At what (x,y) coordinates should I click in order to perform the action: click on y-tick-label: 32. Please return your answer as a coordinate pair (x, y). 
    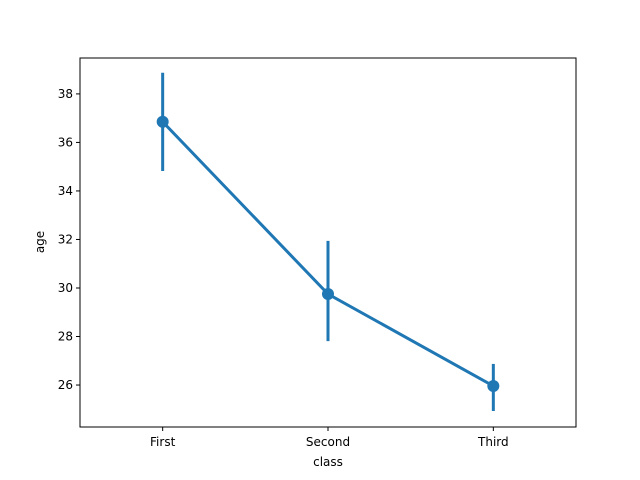
    Looking at the image, I should click on (65, 239).